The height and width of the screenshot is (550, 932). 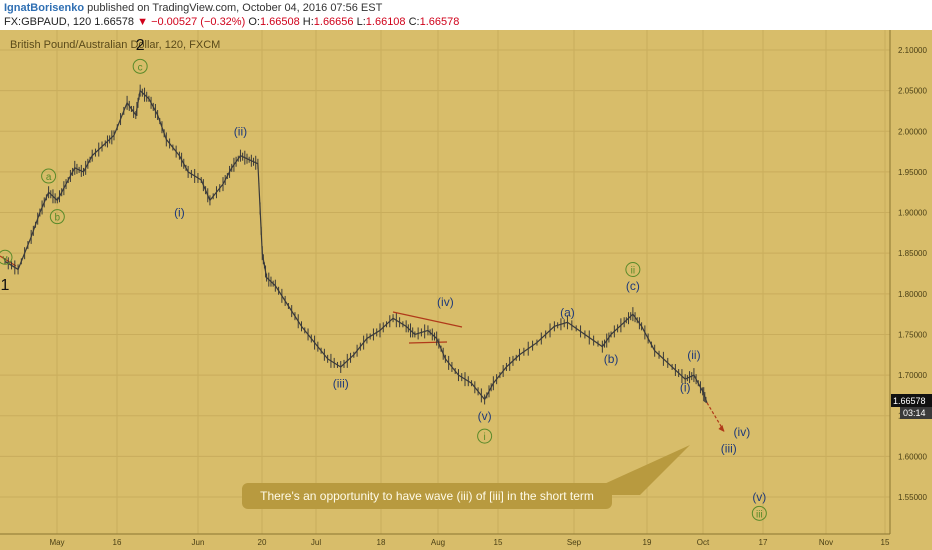 What do you see at coordinates (56, 542) in the screenshot?
I see `x-tick-label: May` at bounding box center [56, 542].